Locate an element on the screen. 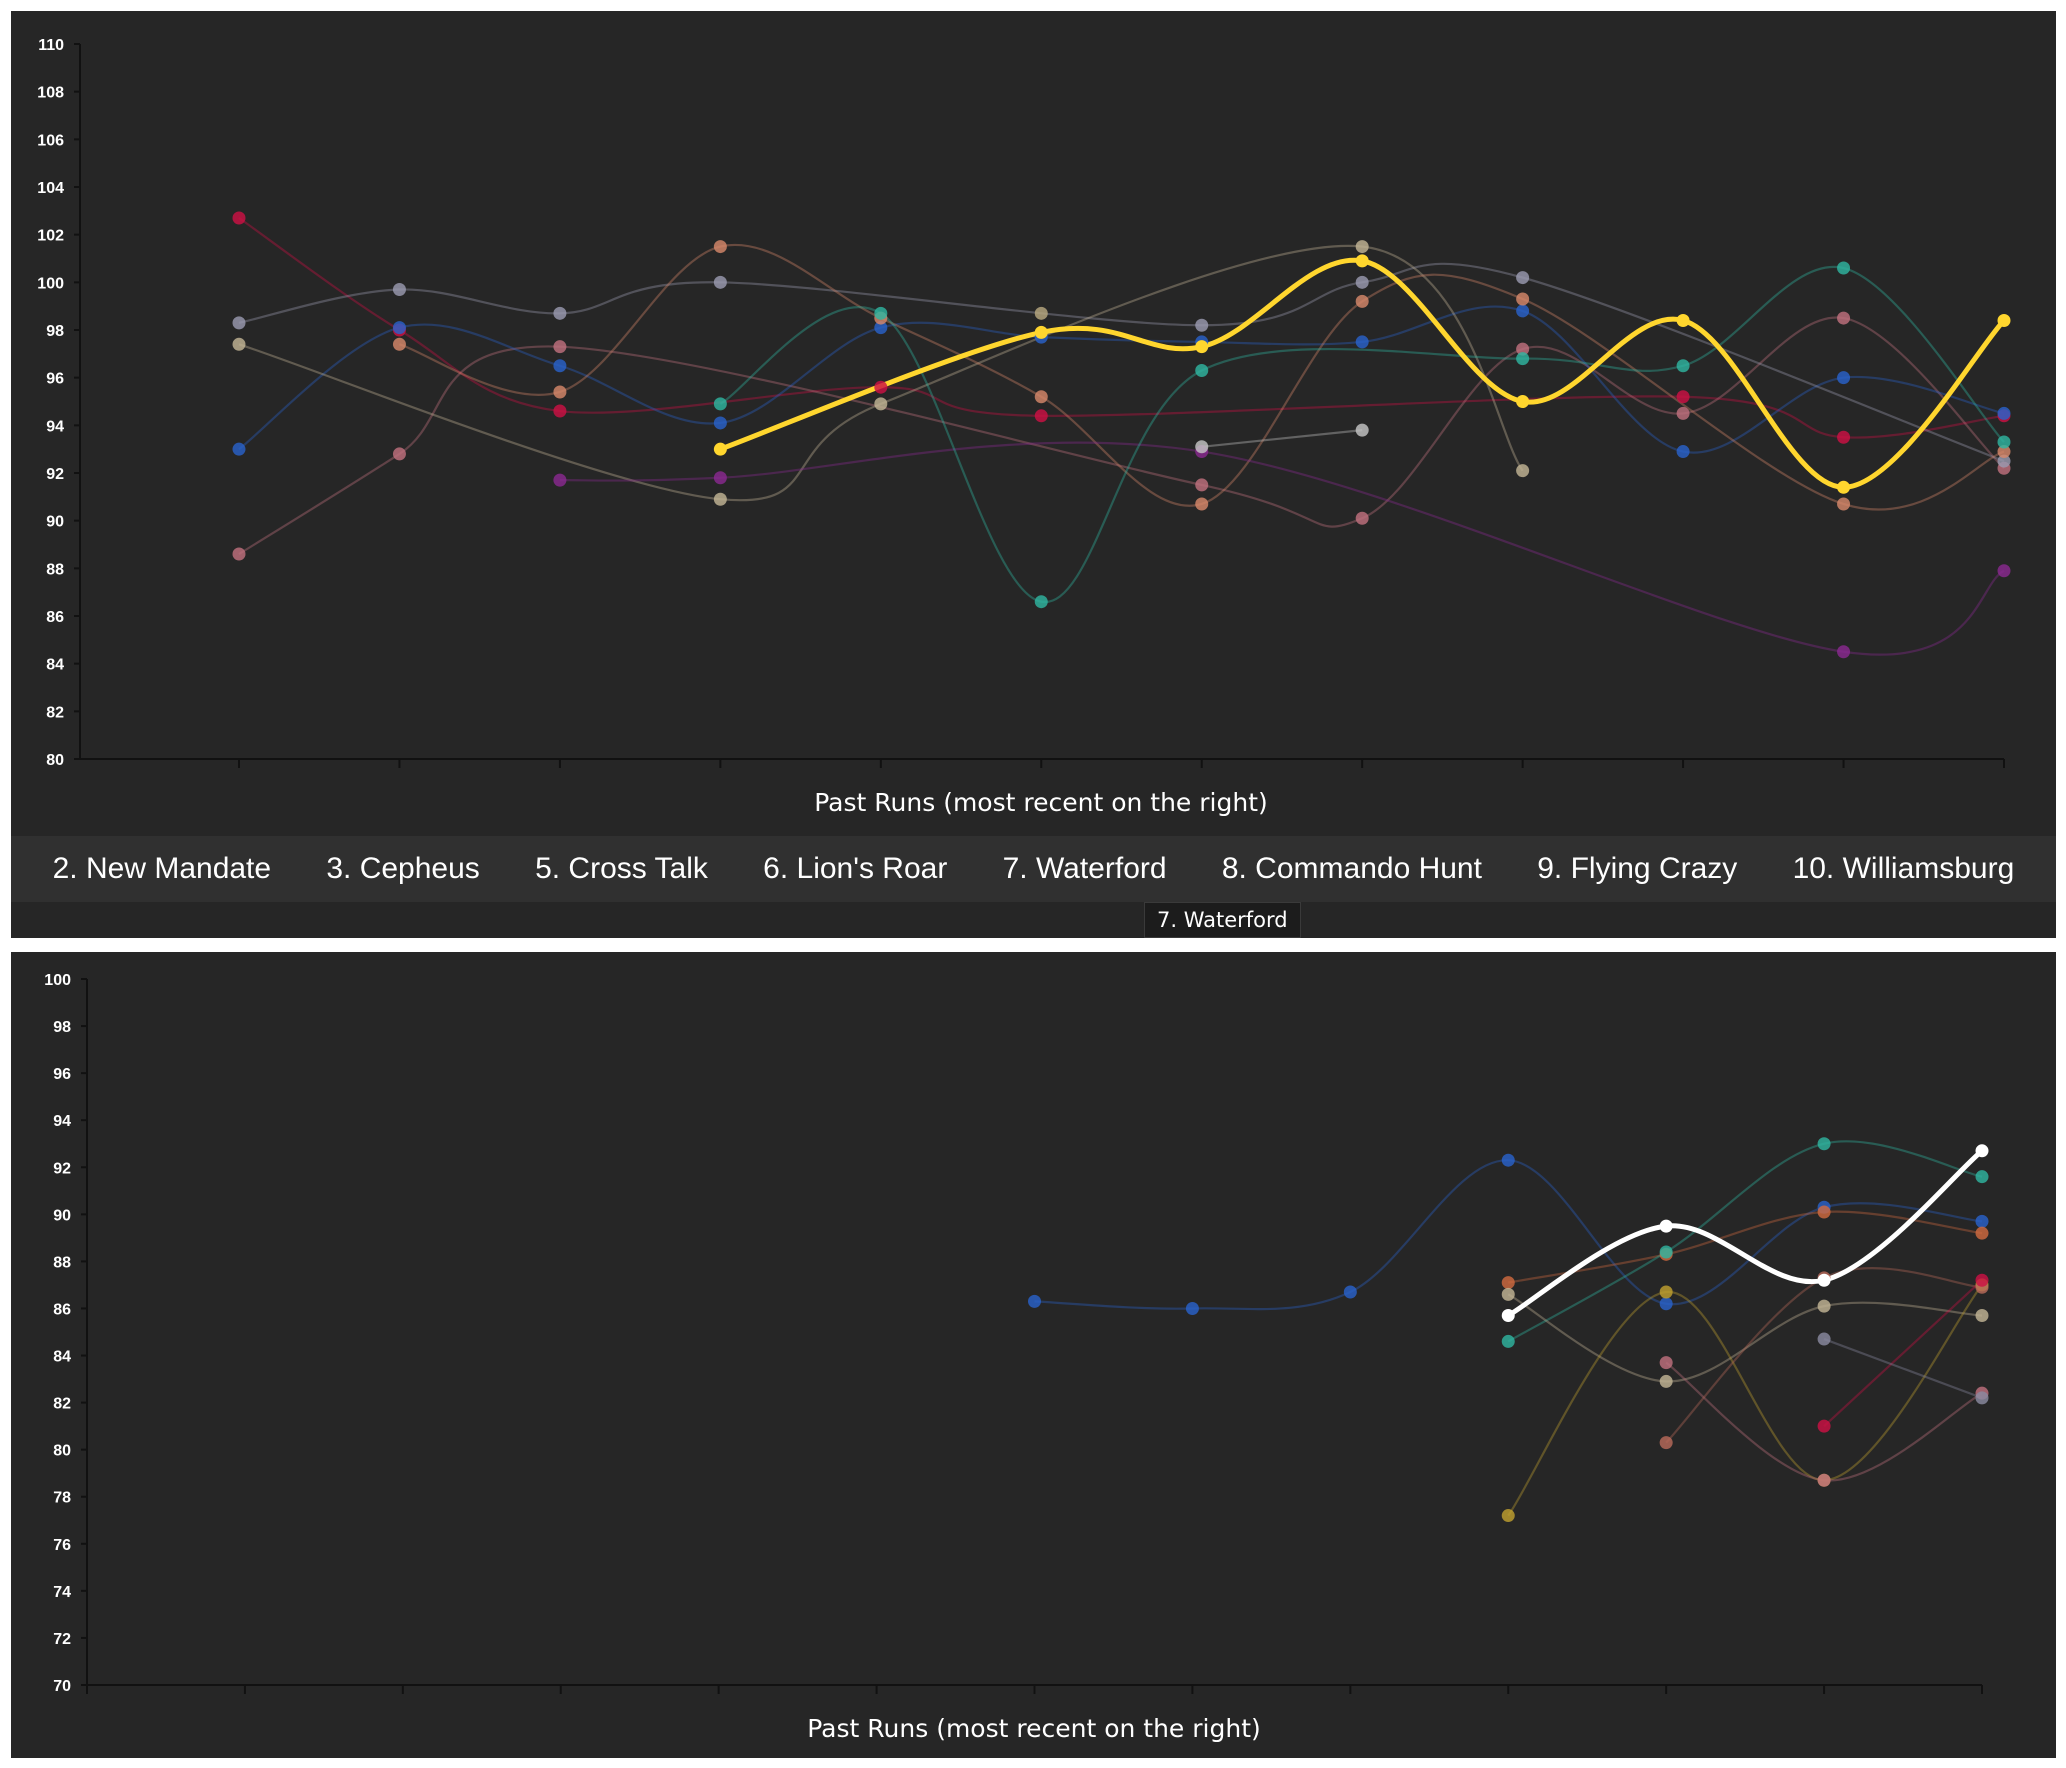 The width and height of the screenshot is (2066, 1768). tab-cross-talk: 5. Cross Talk is located at coordinates (621, 868).